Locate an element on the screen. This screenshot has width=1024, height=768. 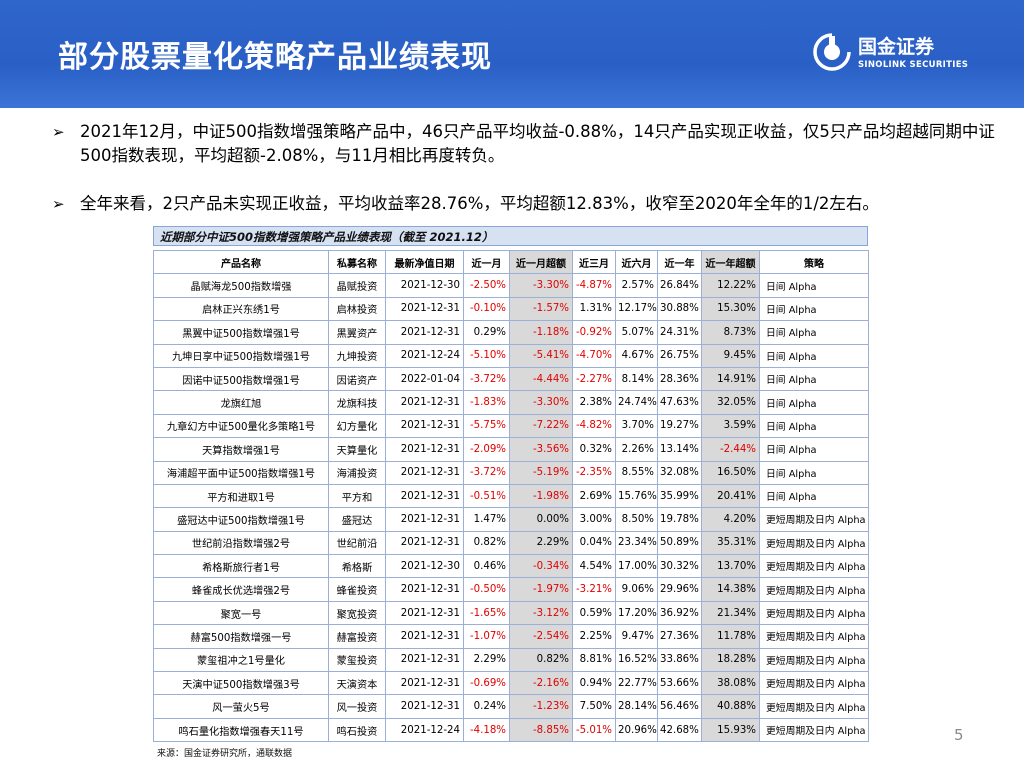
table-cell: 0.46% is located at coordinates (486, 566).